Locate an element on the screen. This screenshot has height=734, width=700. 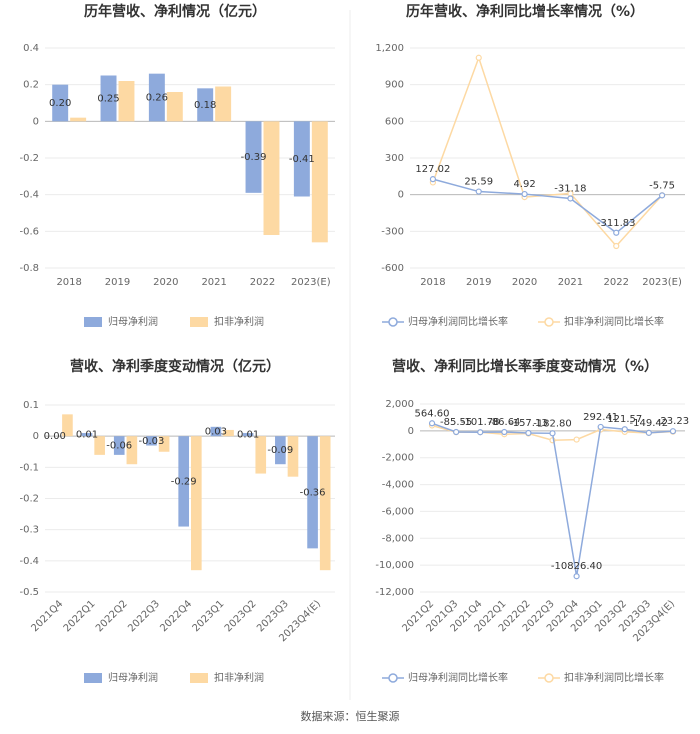
value-label: 0.20 is located at coordinates (60, 103).